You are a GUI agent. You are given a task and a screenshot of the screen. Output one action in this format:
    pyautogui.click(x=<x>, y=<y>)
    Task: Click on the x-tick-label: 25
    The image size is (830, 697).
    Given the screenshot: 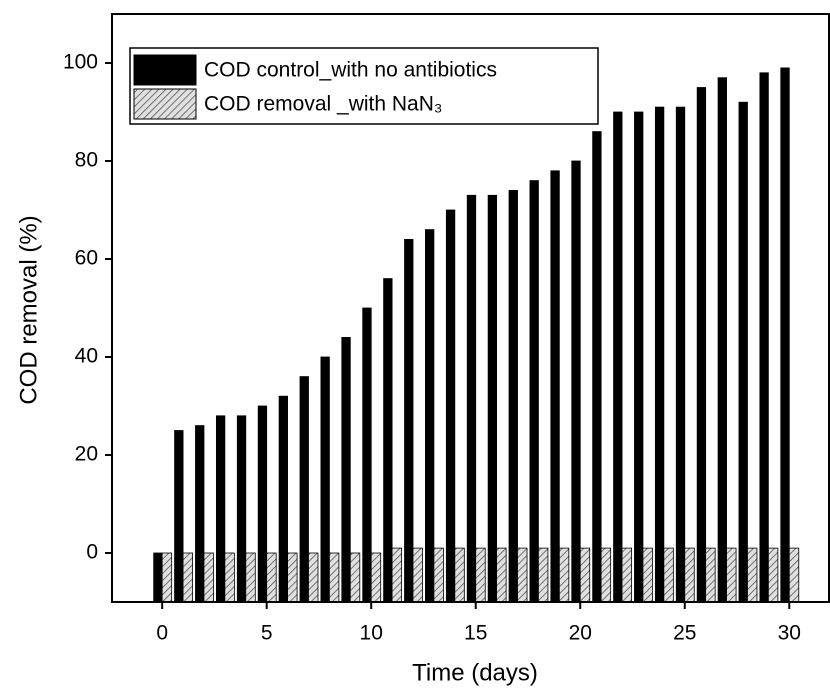 What is the action you would take?
    pyautogui.click(x=684, y=633)
    